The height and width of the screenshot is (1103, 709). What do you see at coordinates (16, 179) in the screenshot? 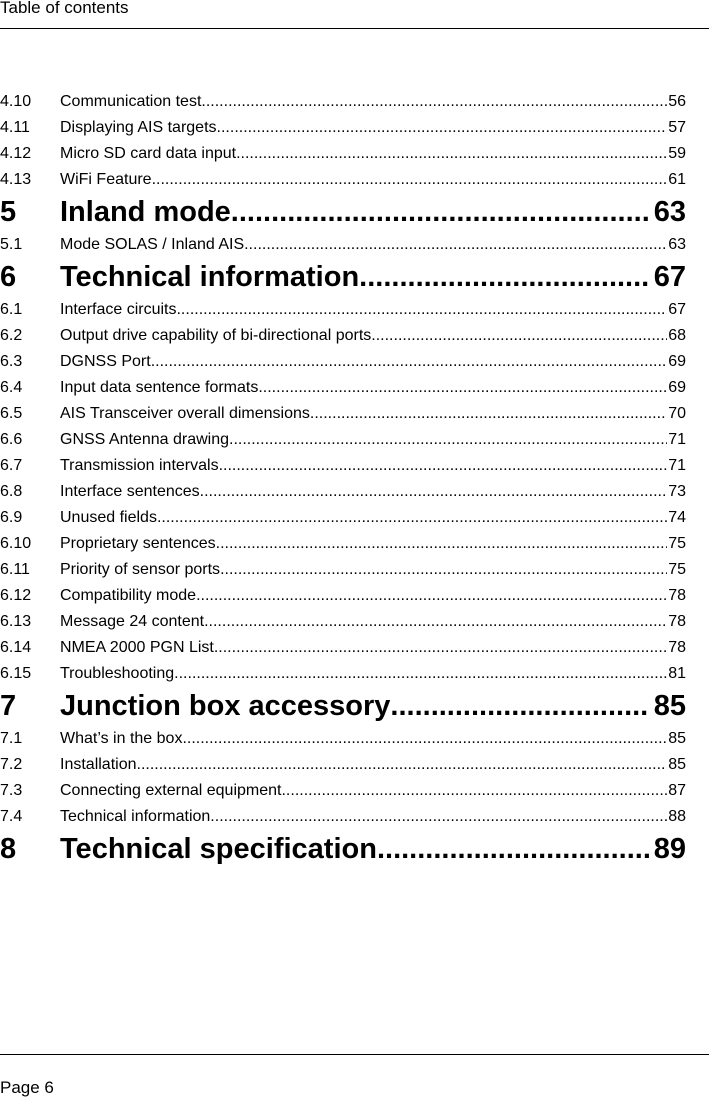
I see `toc-entry-number: 4.13` at bounding box center [16, 179].